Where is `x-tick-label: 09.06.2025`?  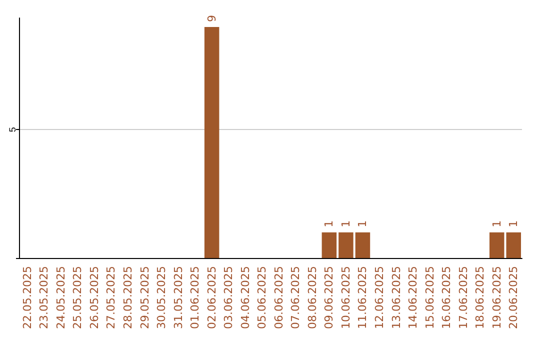
x-tick-label: 09.06.2025 is located at coordinates (329, 298).